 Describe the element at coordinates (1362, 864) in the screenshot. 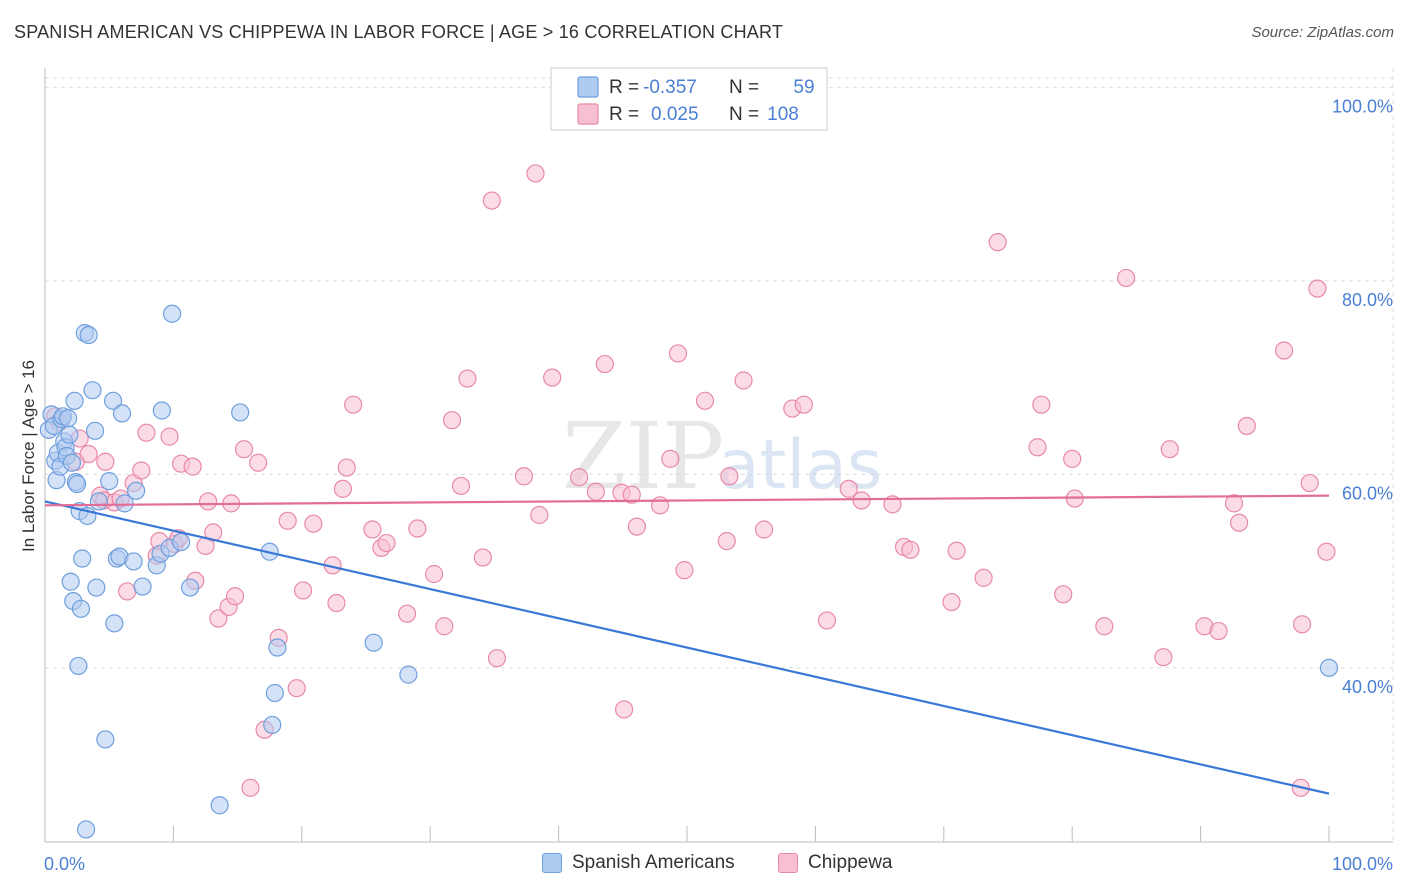

I see `x-tick-label-max: 100.0%` at that location.